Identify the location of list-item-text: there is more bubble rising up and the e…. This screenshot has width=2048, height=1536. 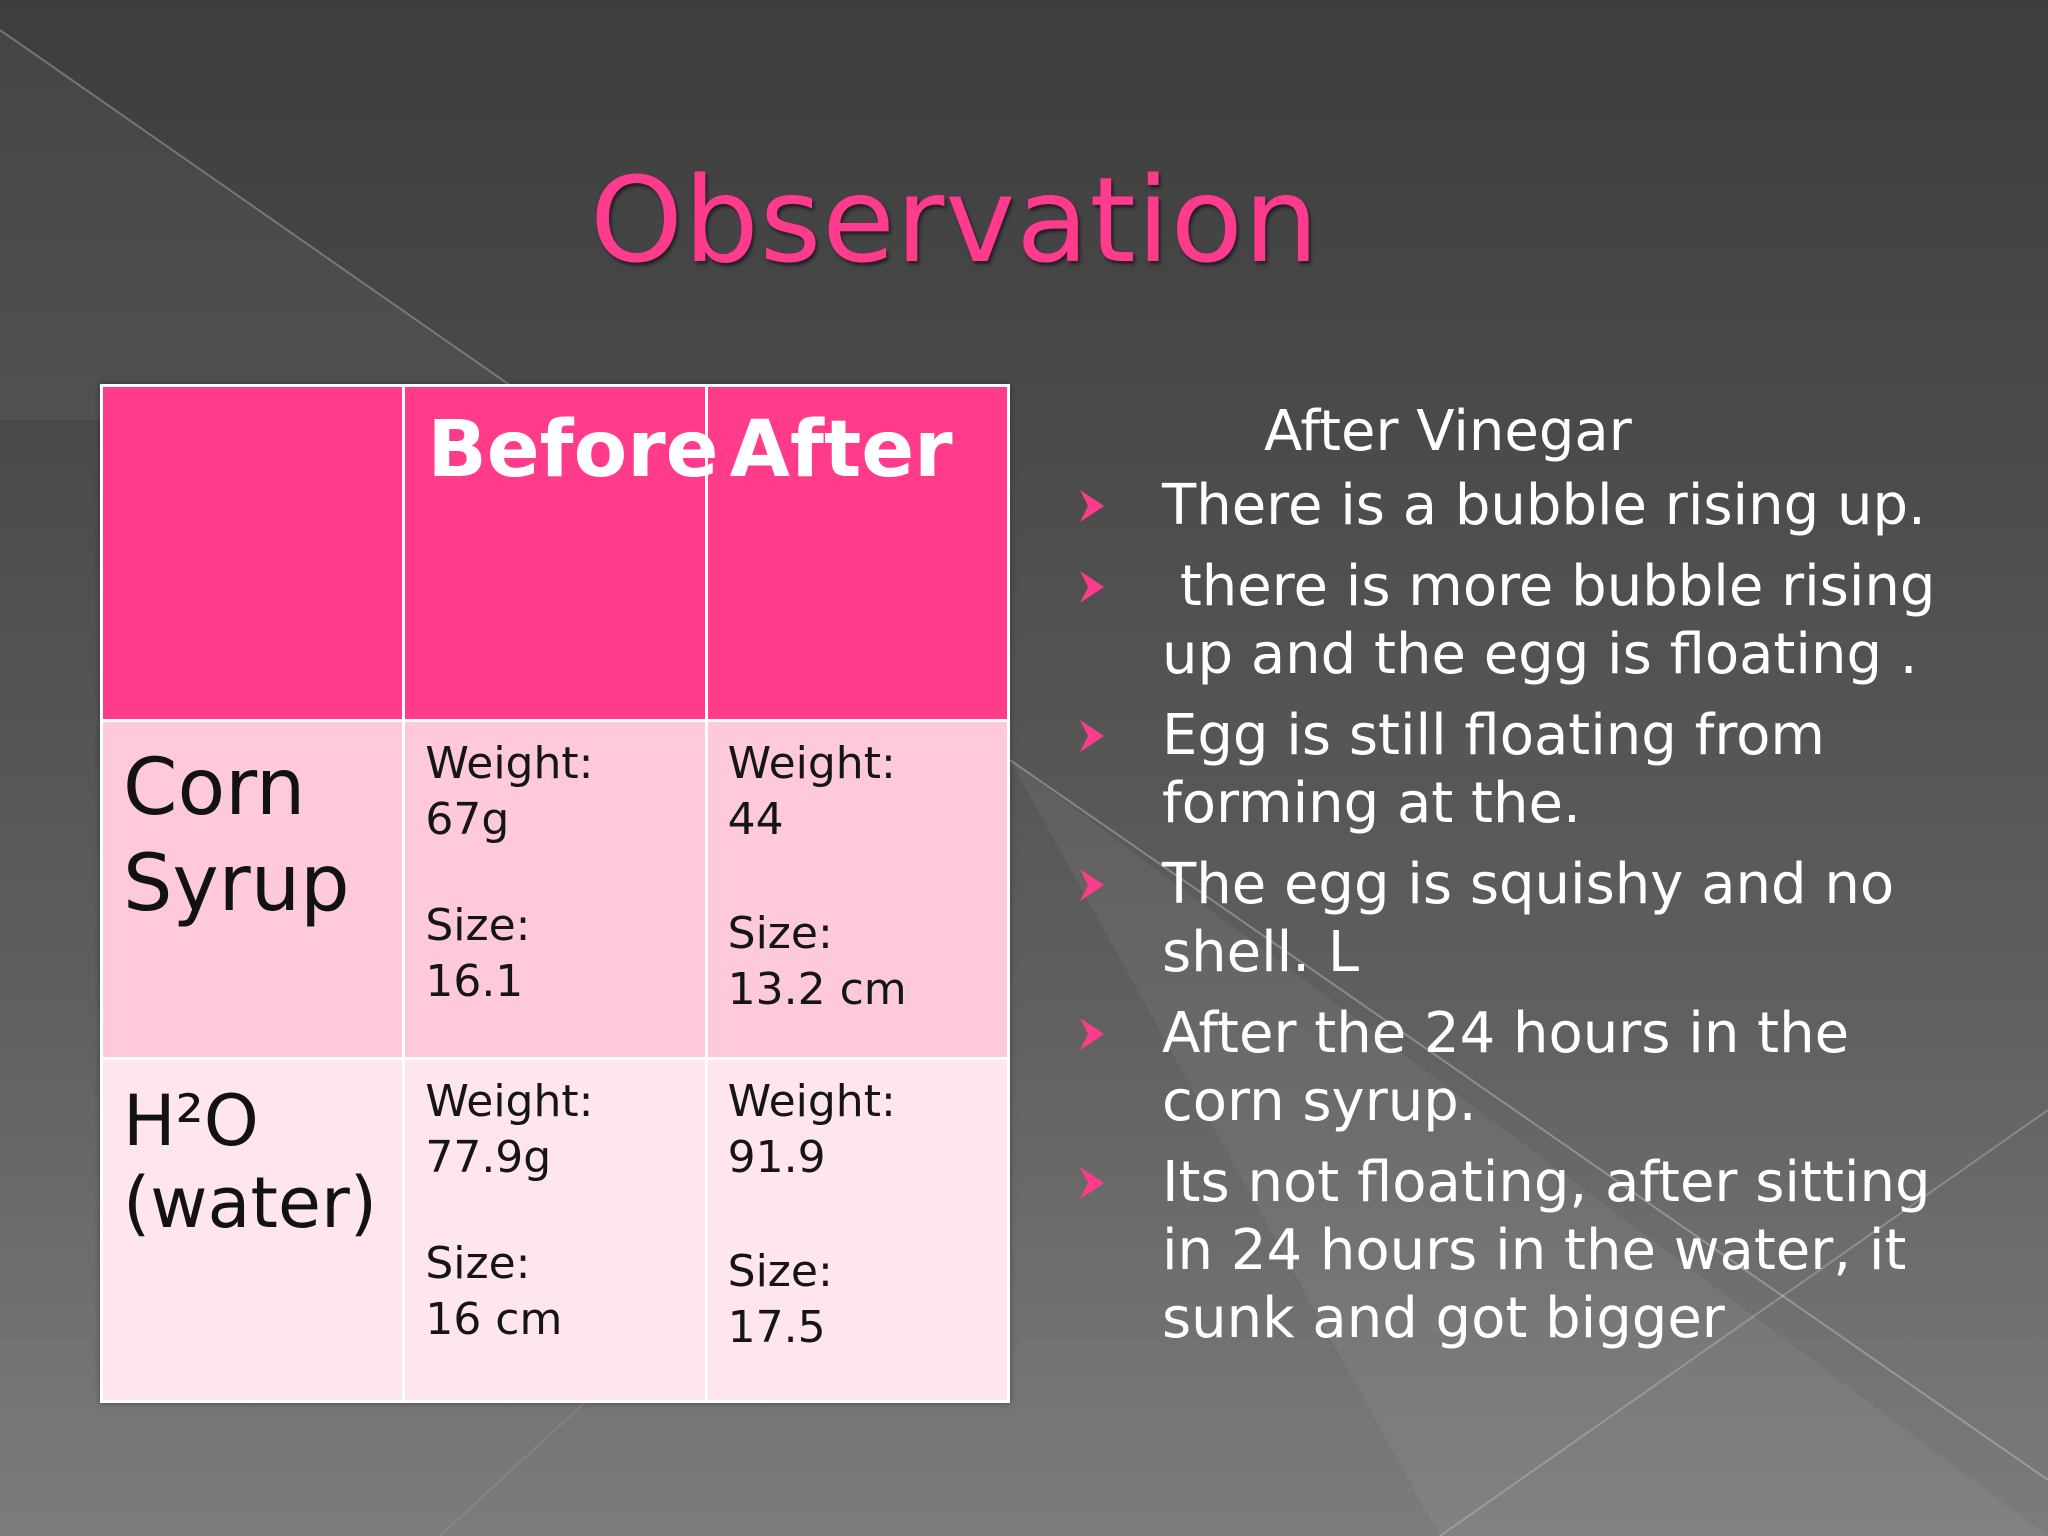
(1558, 620).